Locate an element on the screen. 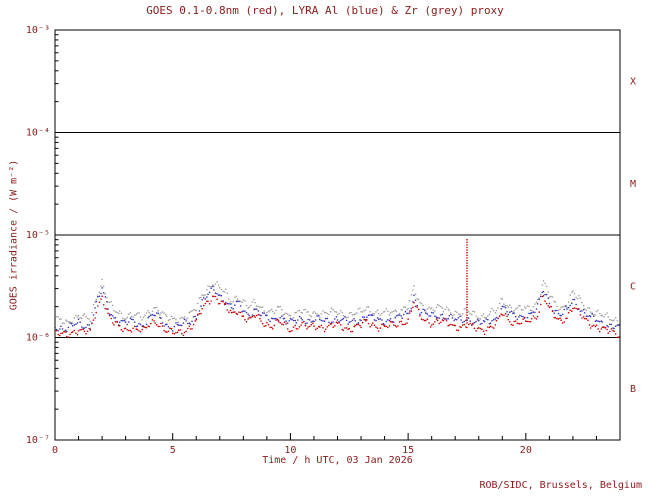 This screenshot has height=500, width=650. flare-class-label: X is located at coordinates (633, 81).